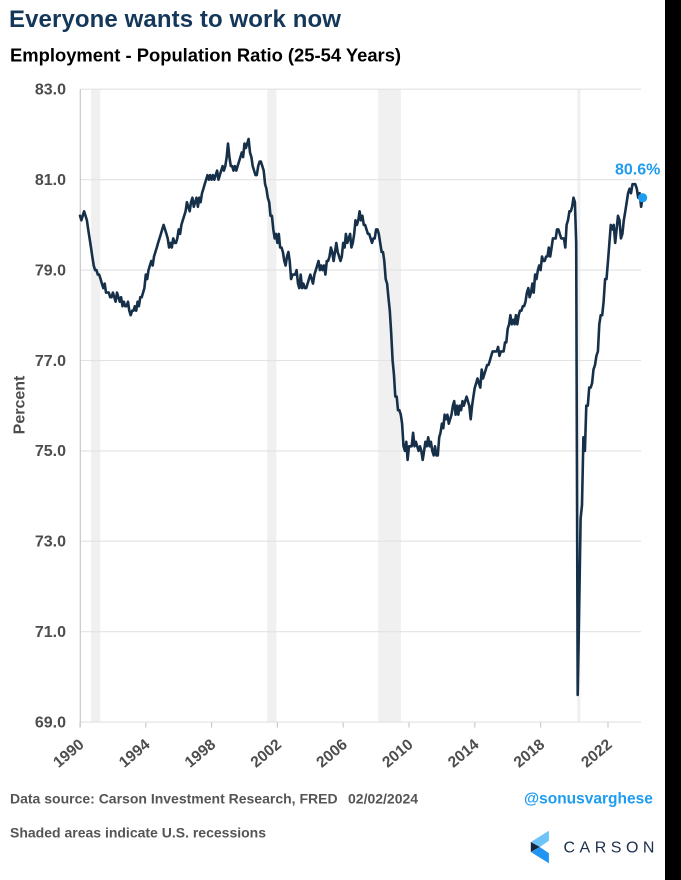 Image resolution: width=681 pixels, height=880 pixels. I want to click on svg-text: 75.0, so click(50, 451).